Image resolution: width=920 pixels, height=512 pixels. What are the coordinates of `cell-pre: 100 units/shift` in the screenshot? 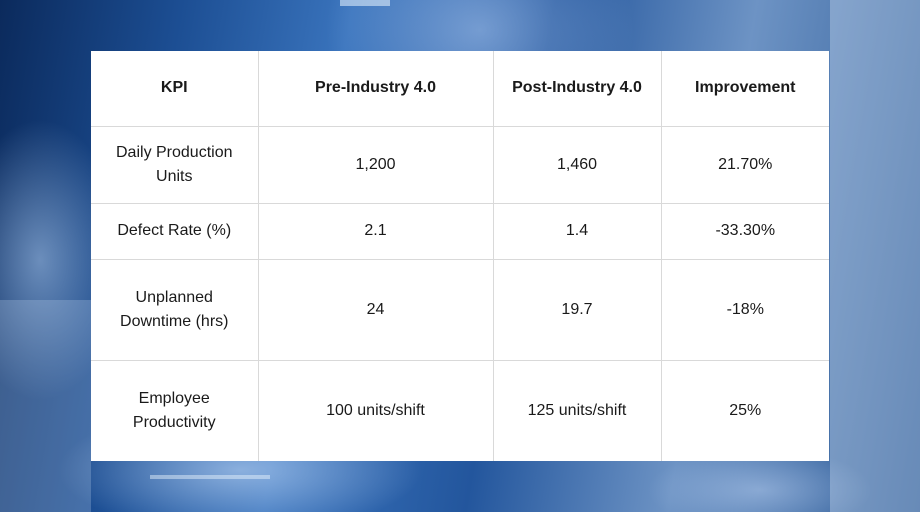 It's located at (375, 410).